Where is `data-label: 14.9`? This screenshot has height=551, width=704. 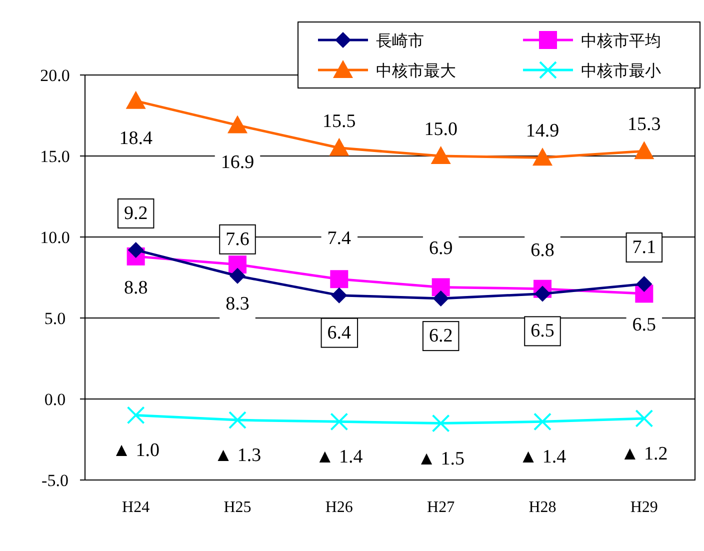
data-label: 14.9 is located at coordinates (543, 131).